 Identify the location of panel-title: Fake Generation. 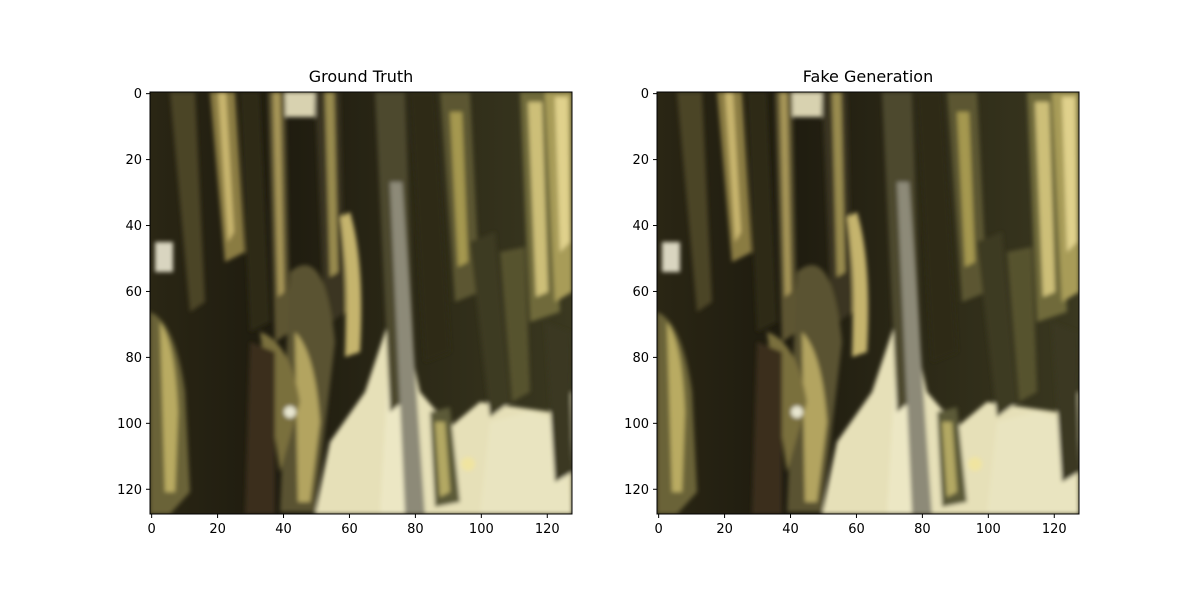
(868, 76).